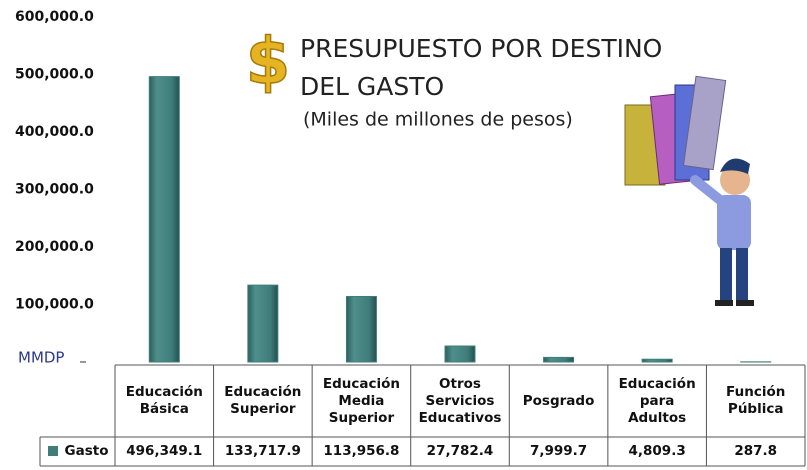 This screenshot has width=807, height=470. Describe the element at coordinates (54, 17) in the screenshot. I see `y-tick-label: 600,000.0` at that location.